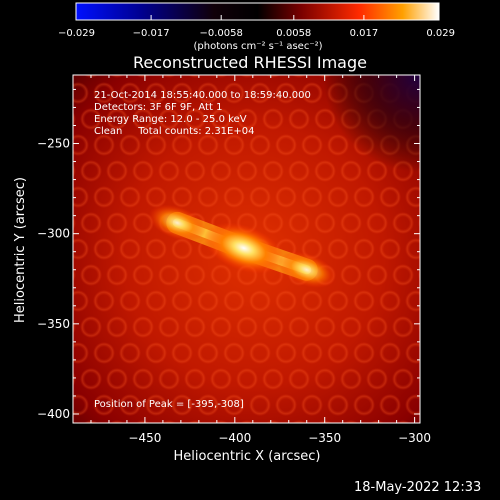 The image size is (500, 500). What do you see at coordinates (247, 456) in the screenshot?
I see `x-axis-label: Heliocentric X (arcsec)` at bounding box center [247, 456].